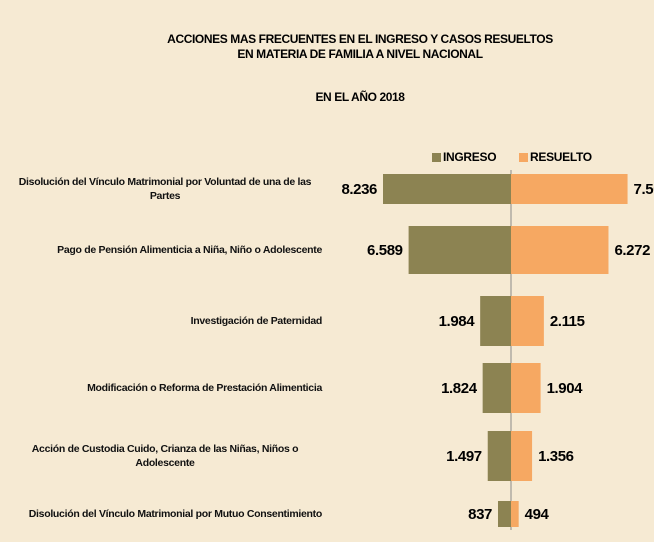 Image resolution: width=654 pixels, height=542 pixels. I want to click on value-label: 1.824, so click(459, 388).